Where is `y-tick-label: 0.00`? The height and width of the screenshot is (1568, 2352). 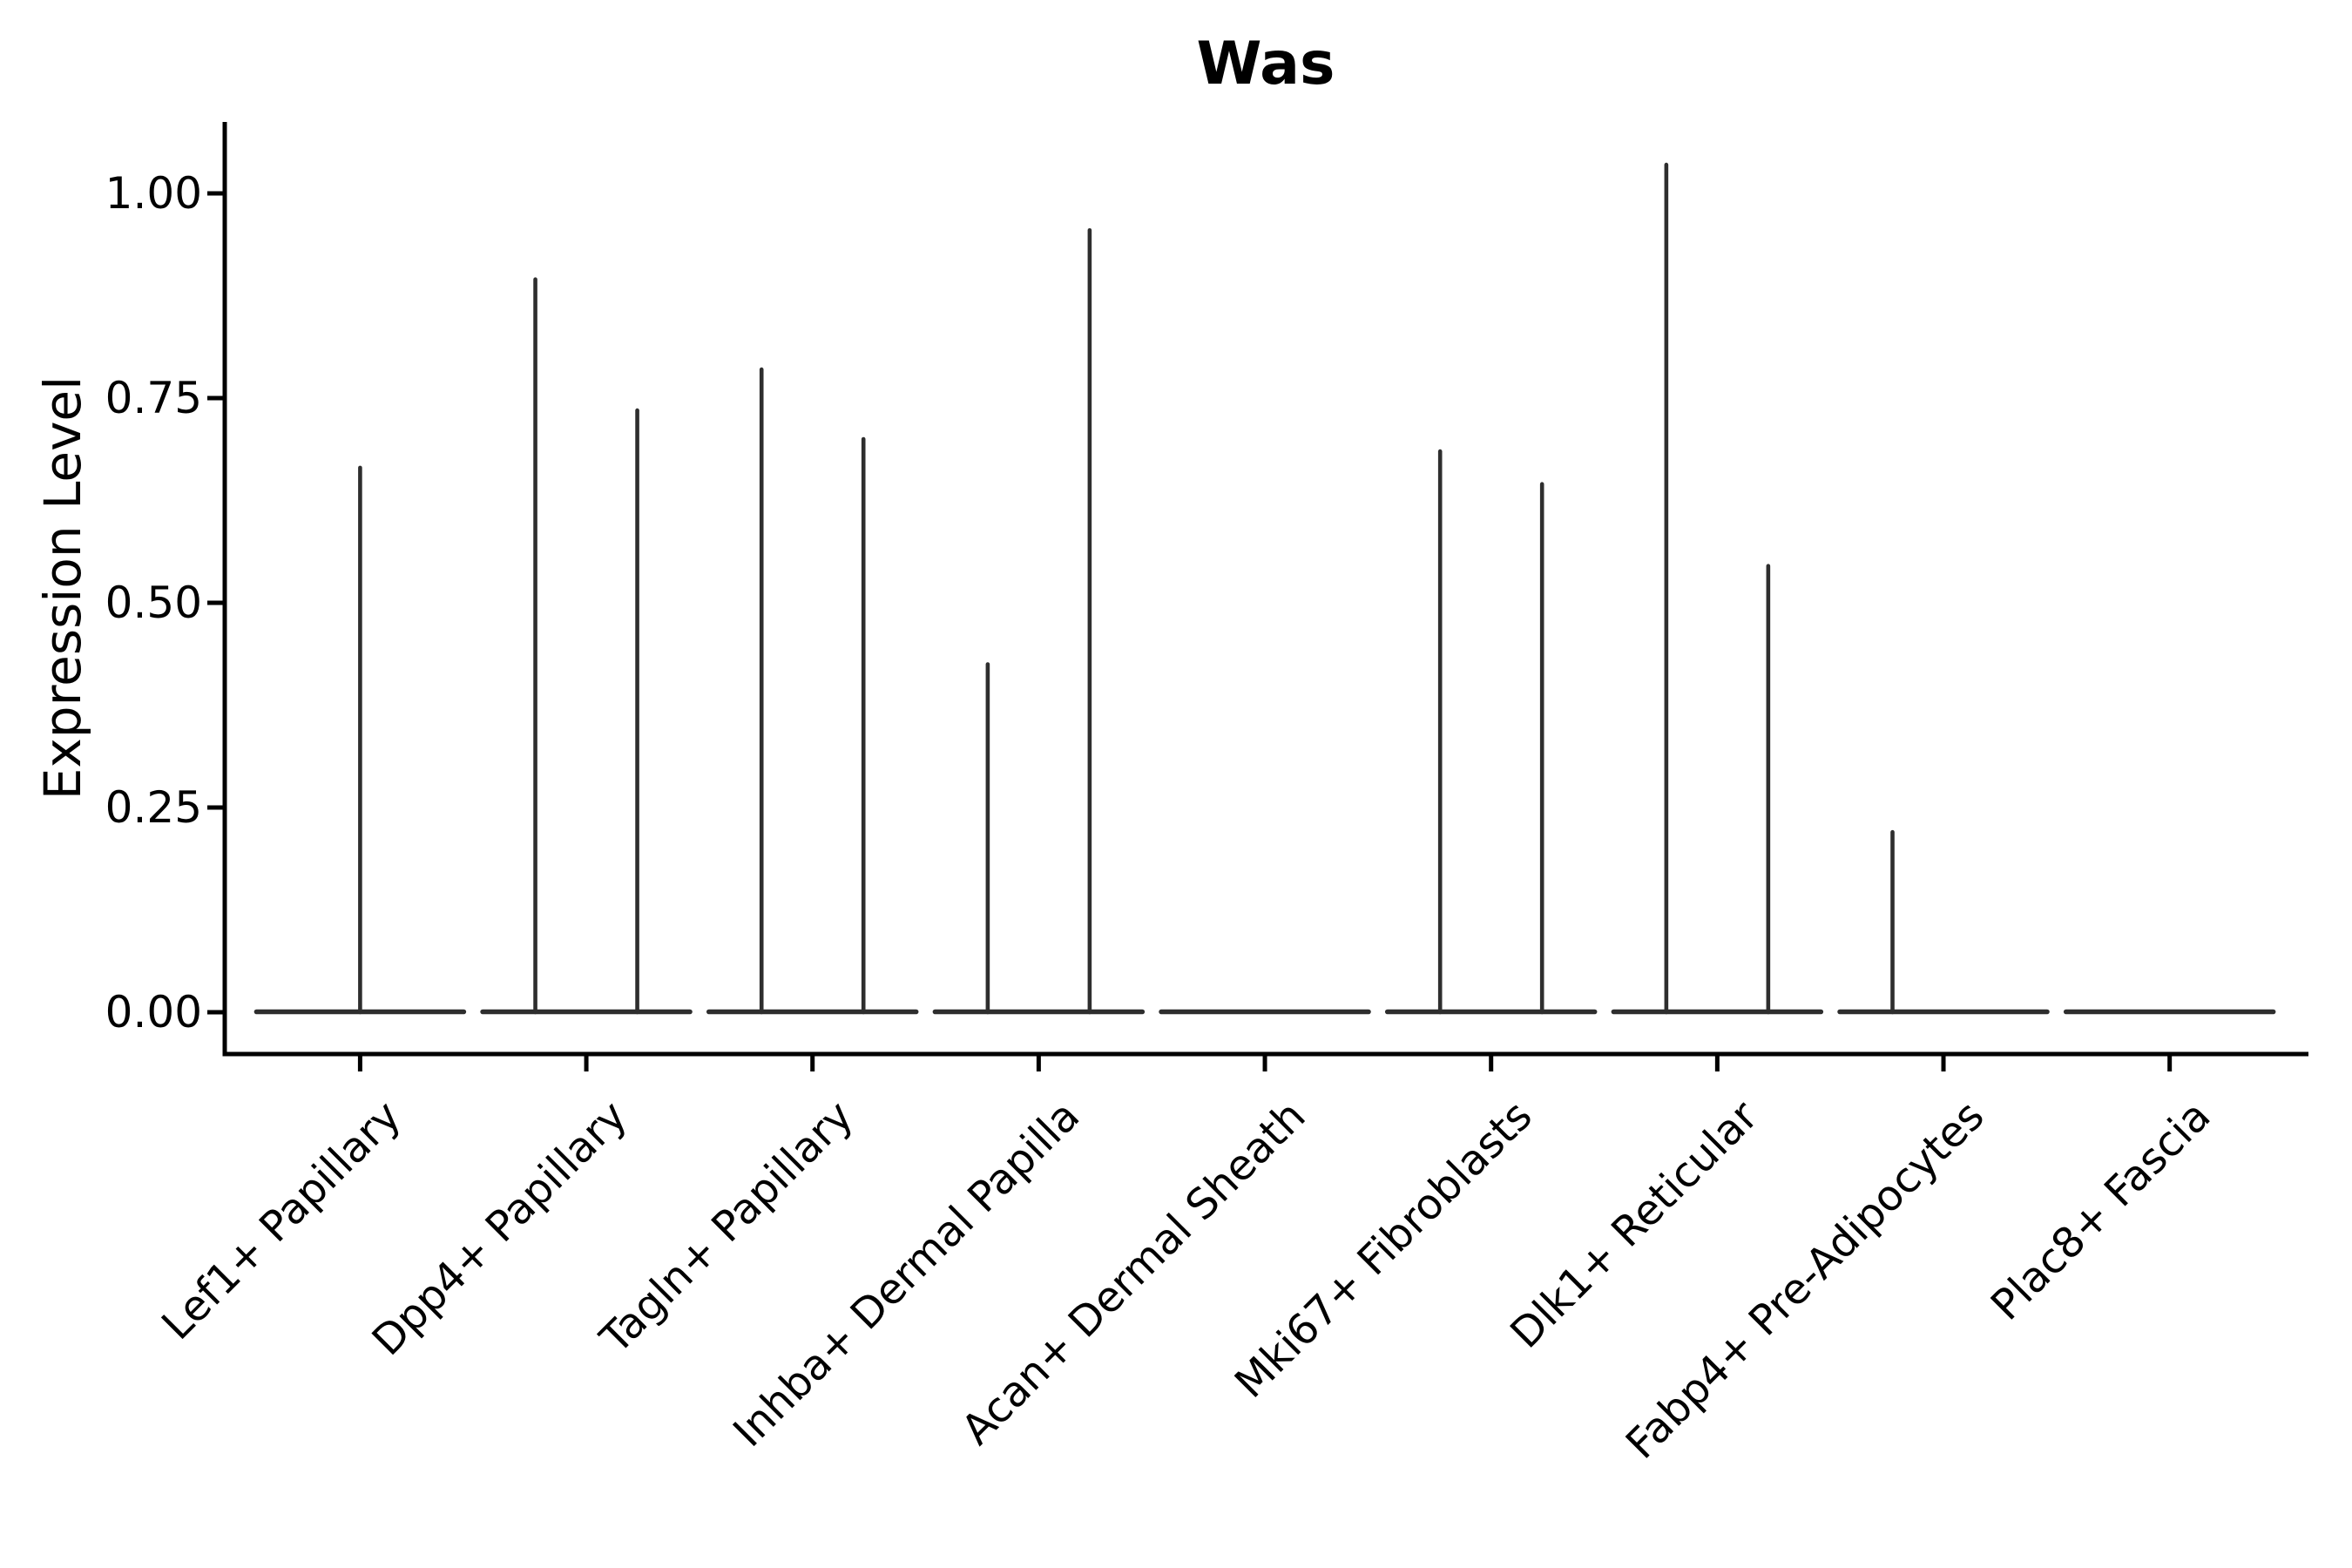
y-tick-label: 0.00 is located at coordinates (153, 1012).